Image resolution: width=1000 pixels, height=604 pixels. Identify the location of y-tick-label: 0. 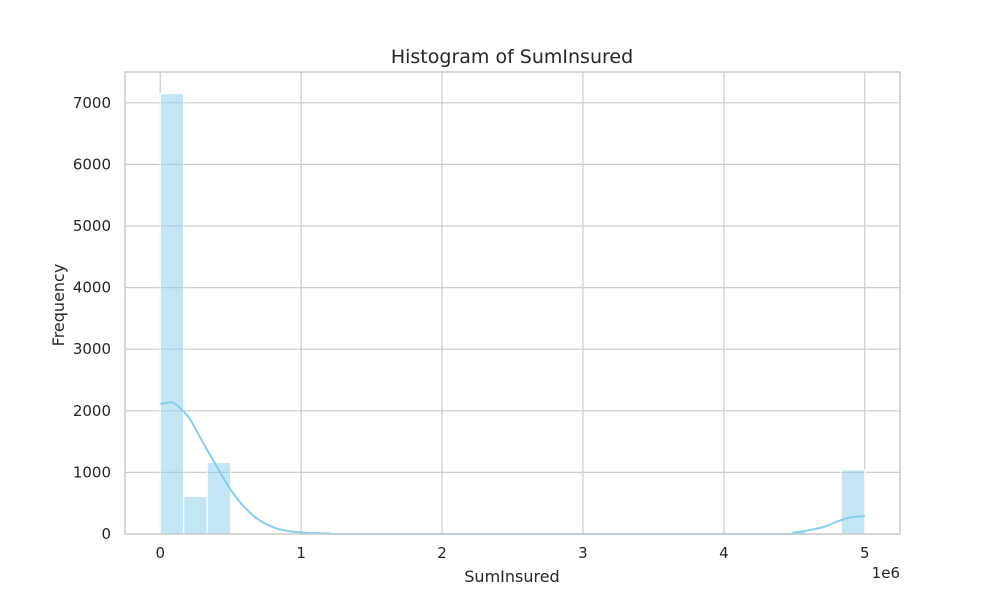
(106, 534).